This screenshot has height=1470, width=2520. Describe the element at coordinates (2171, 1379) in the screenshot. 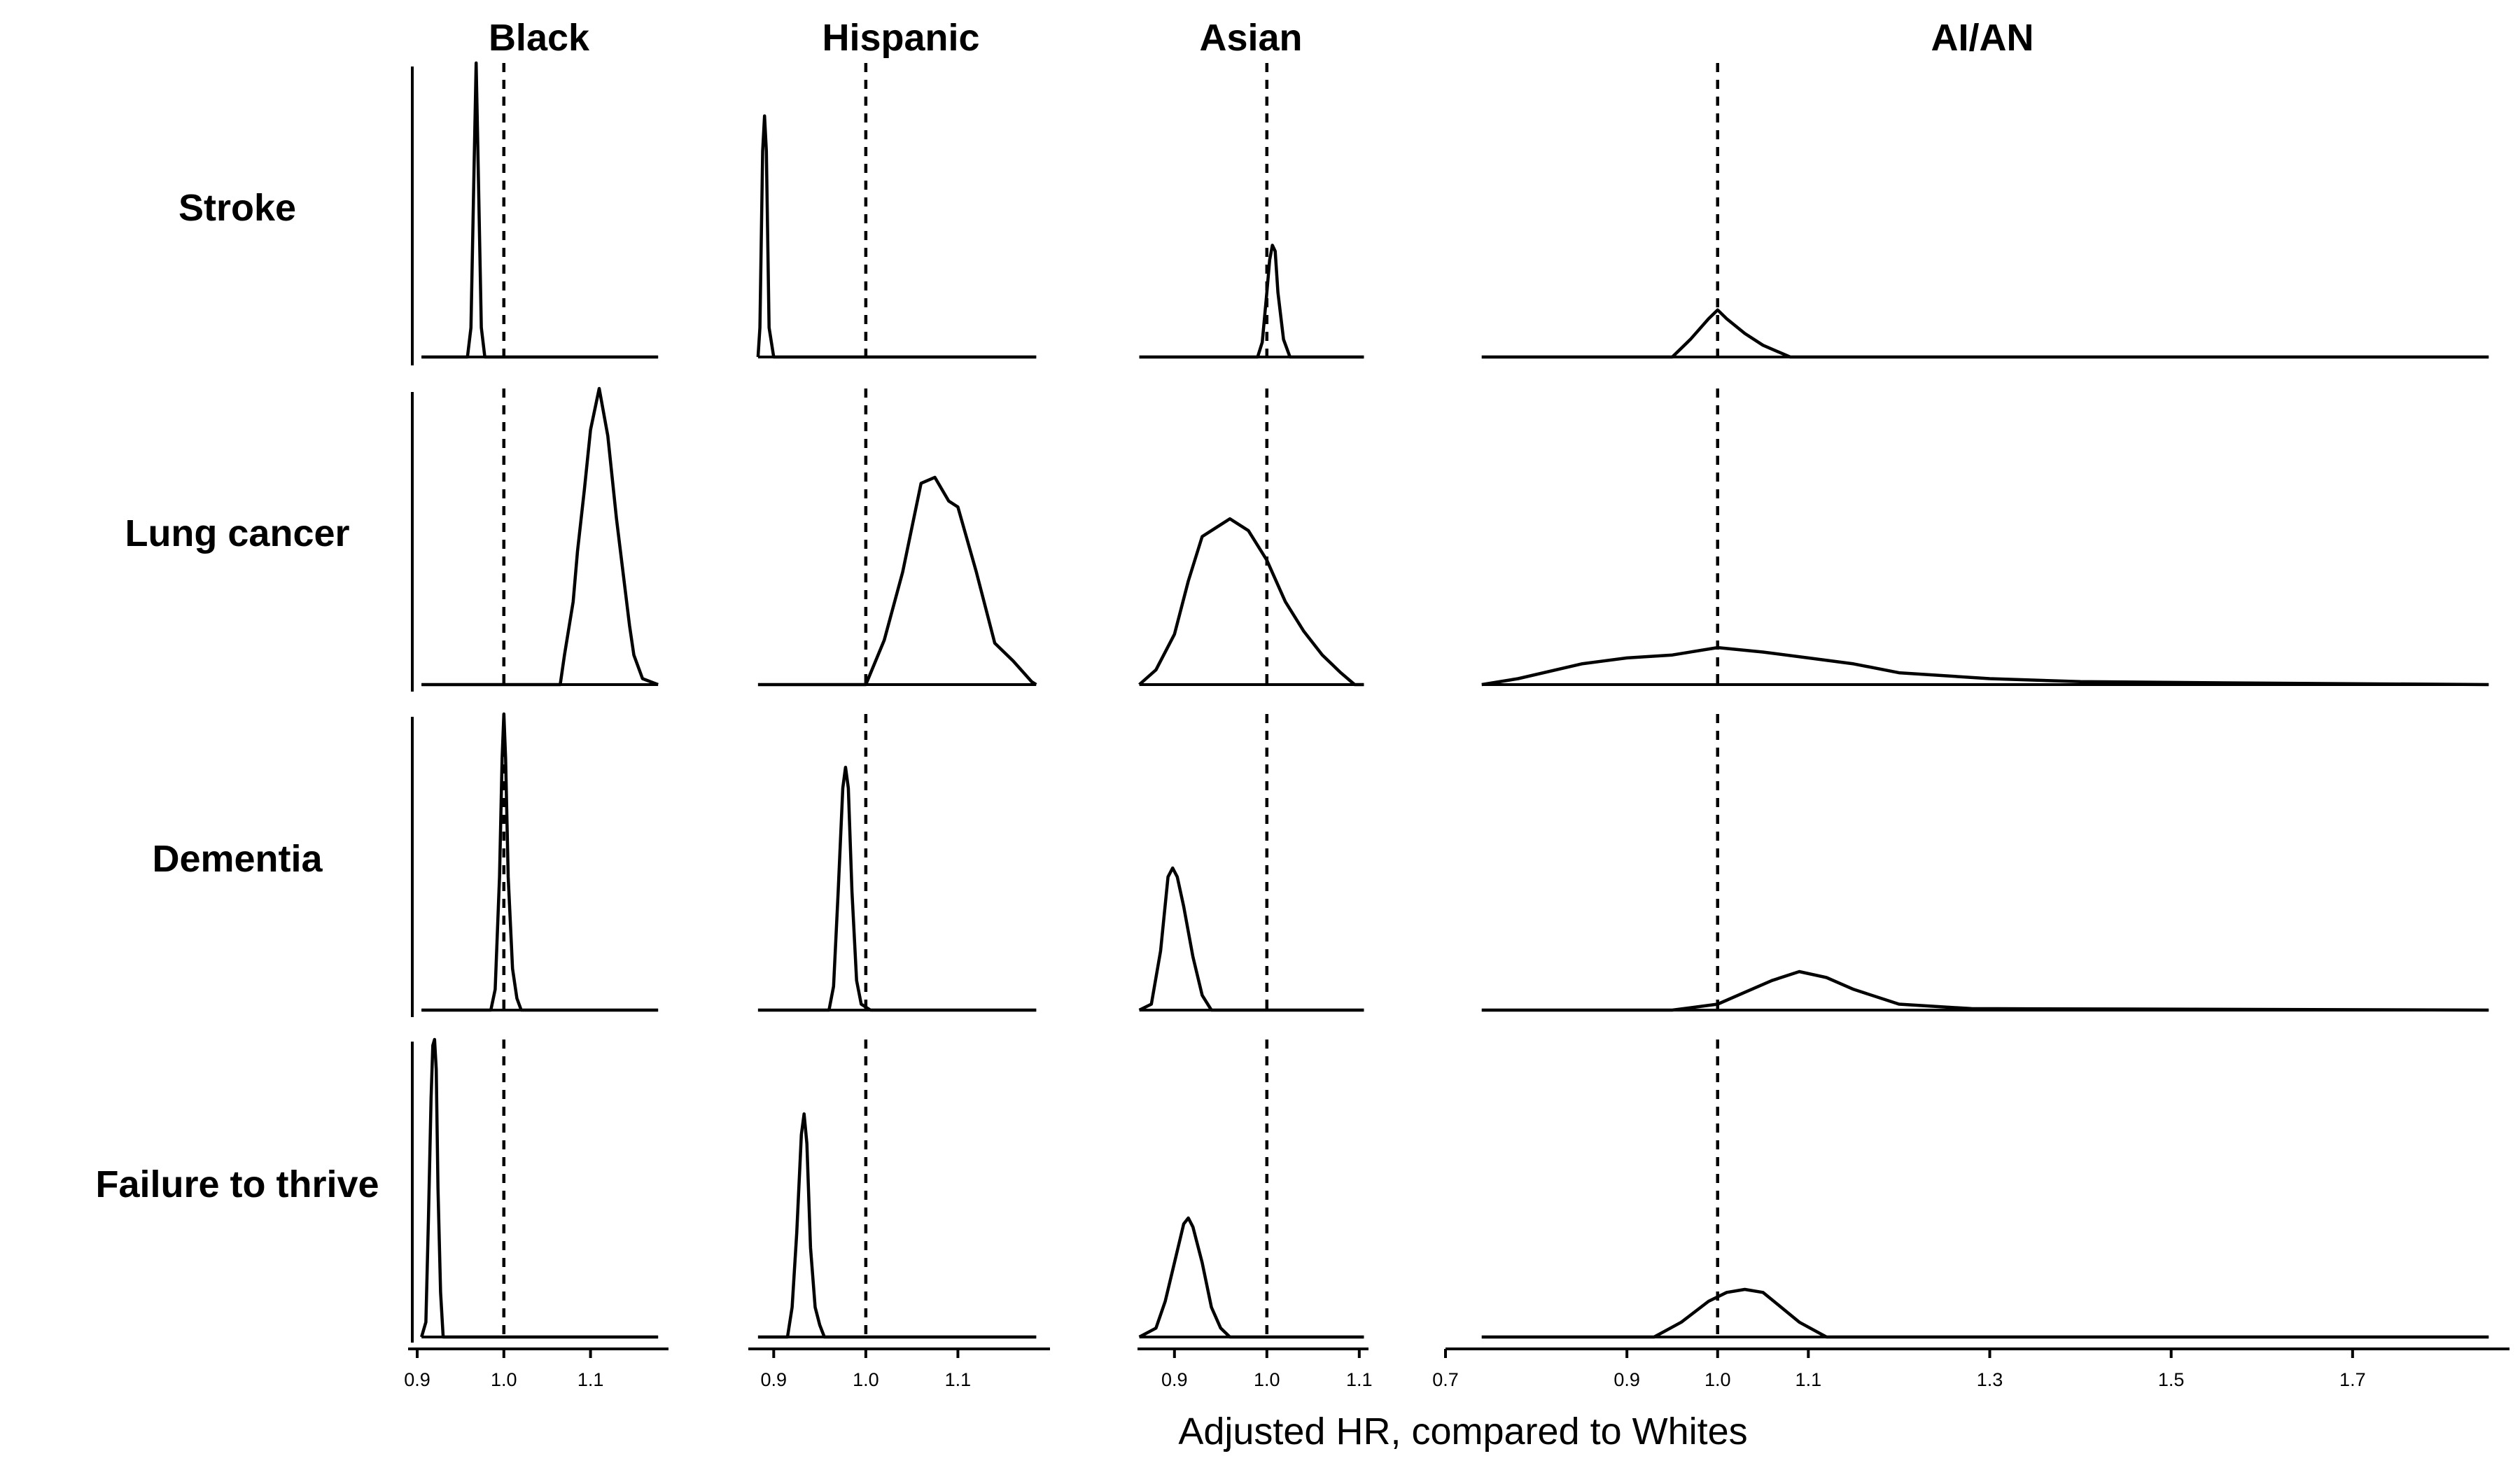

I see `x-tick-label: 1.5` at that location.